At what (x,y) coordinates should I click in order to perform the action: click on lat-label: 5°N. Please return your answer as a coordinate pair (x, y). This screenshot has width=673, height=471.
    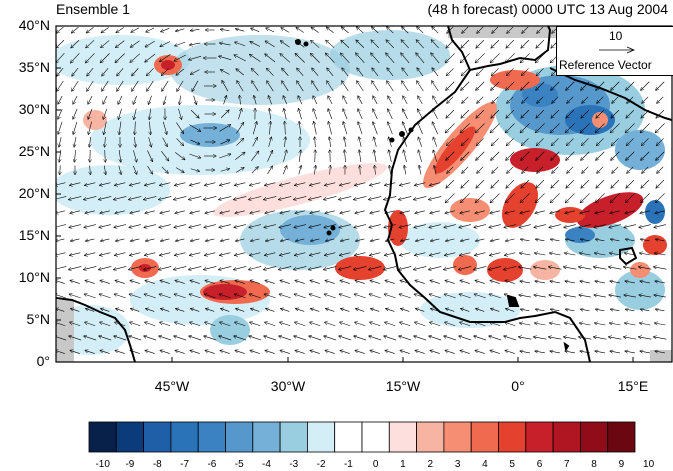
    Looking at the image, I should click on (38, 319).